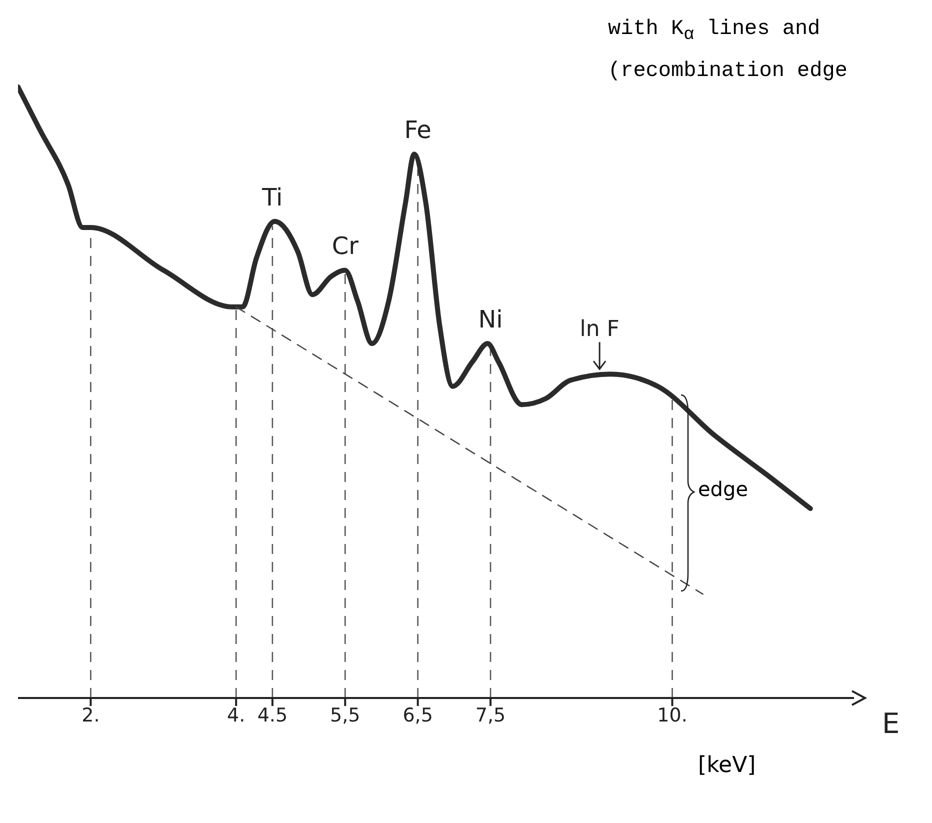 This screenshot has width=932, height=823. Describe the element at coordinates (272, 715) in the screenshot. I see `x-tick-label: 4.5` at that location.